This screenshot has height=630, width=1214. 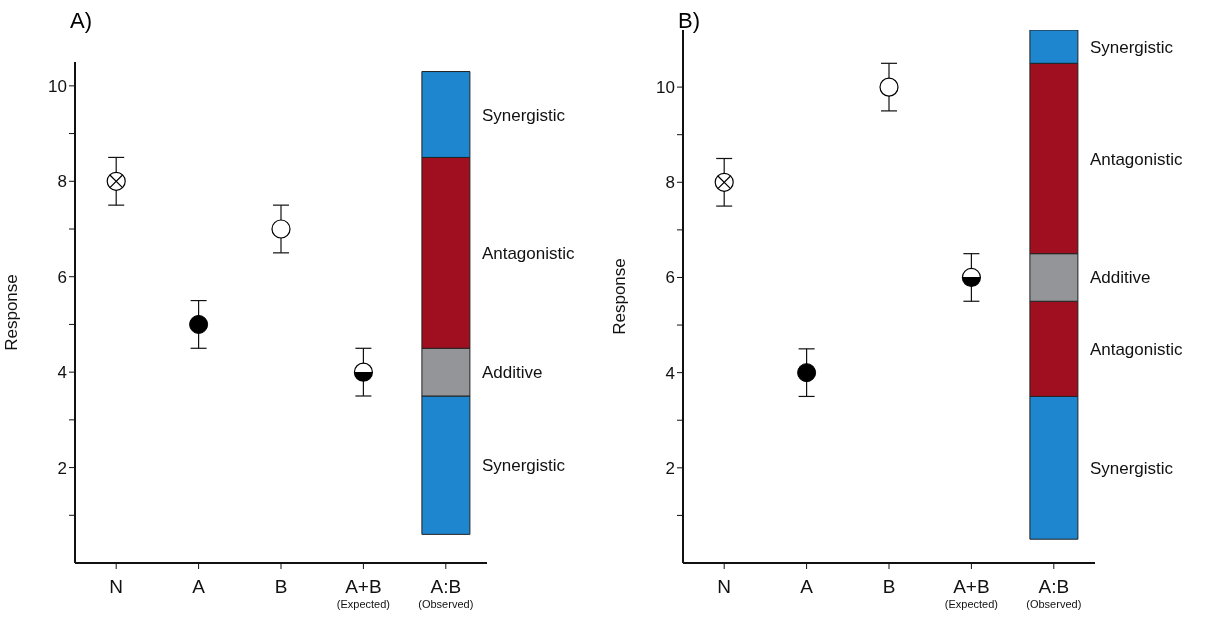 What do you see at coordinates (81, 21) in the screenshot?
I see `chart-title: A)` at bounding box center [81, 21].